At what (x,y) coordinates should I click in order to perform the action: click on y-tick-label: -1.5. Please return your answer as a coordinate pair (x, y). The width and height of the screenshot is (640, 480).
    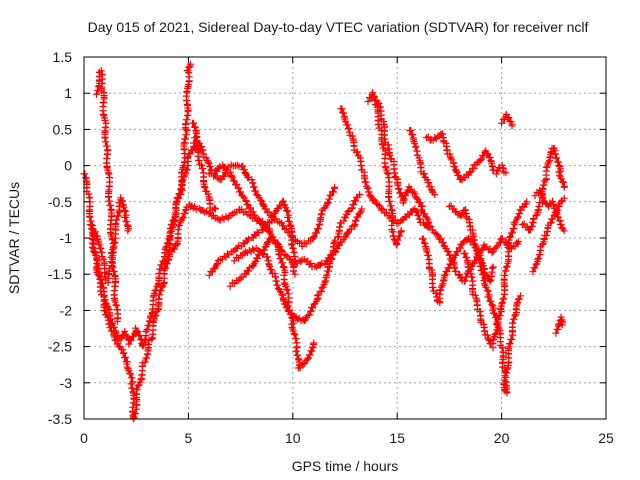
    Looking at the image, I should click on (60, 274).